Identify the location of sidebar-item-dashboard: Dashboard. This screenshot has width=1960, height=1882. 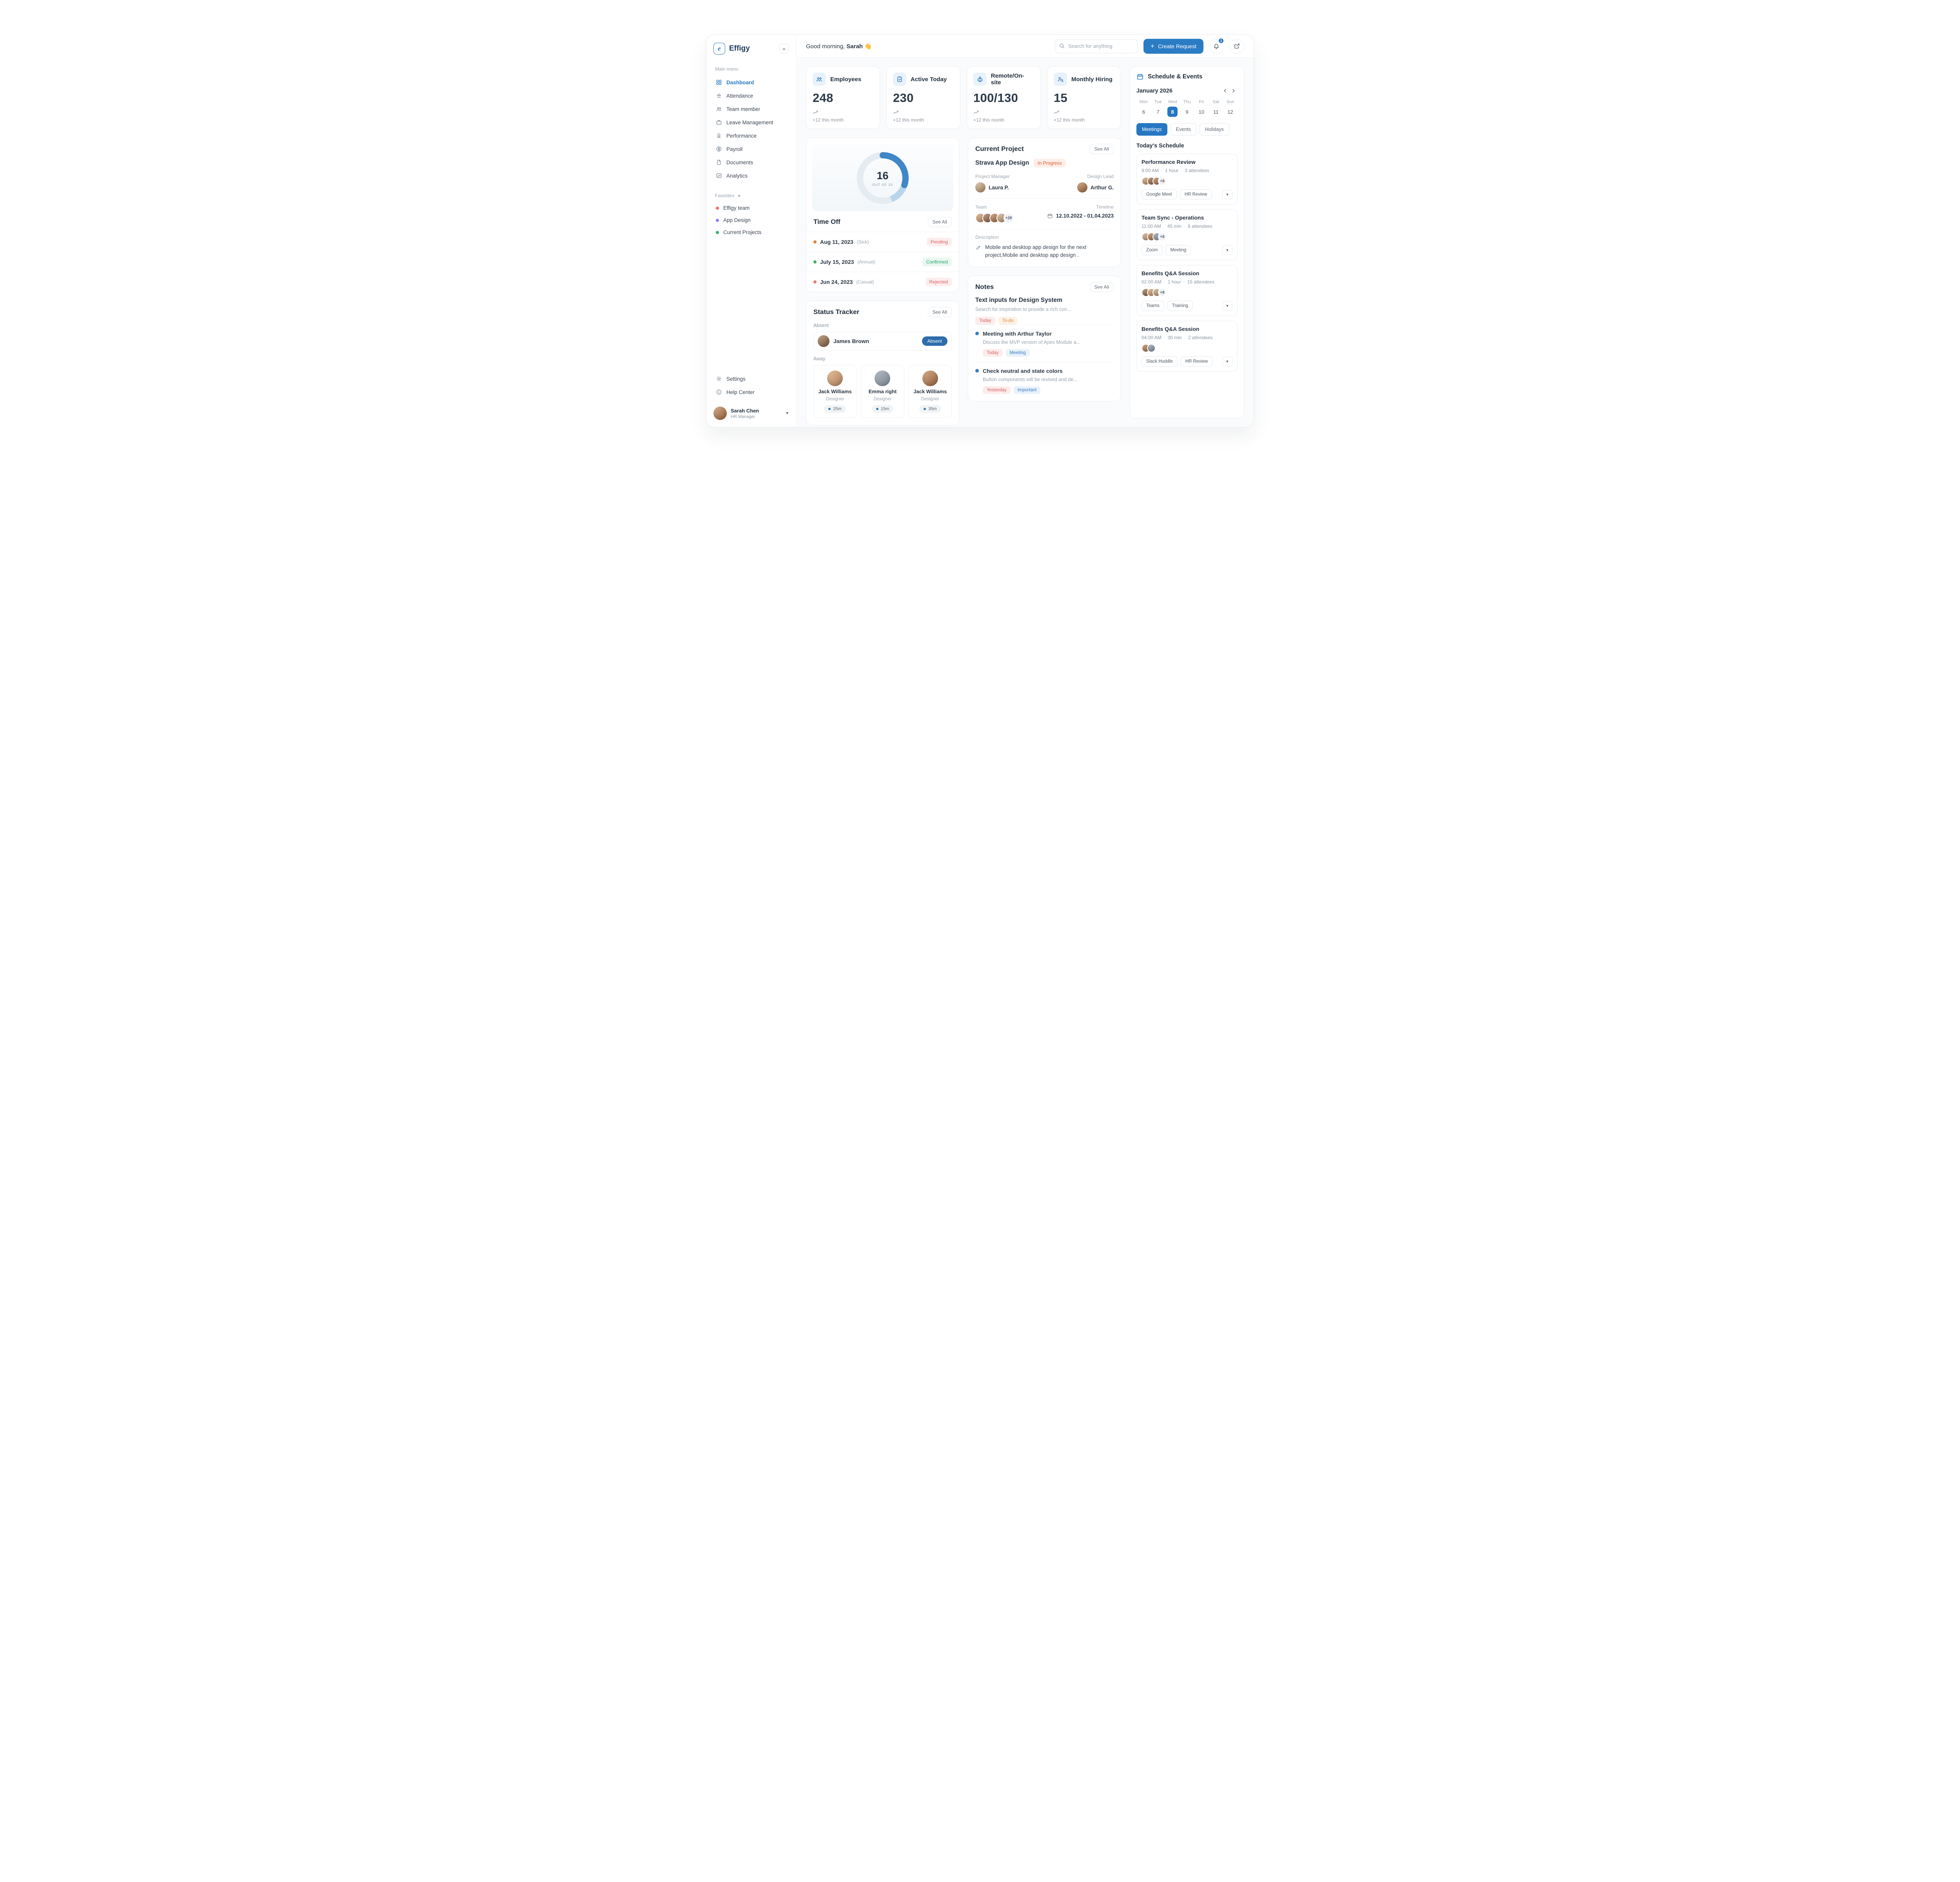
(751, 82).